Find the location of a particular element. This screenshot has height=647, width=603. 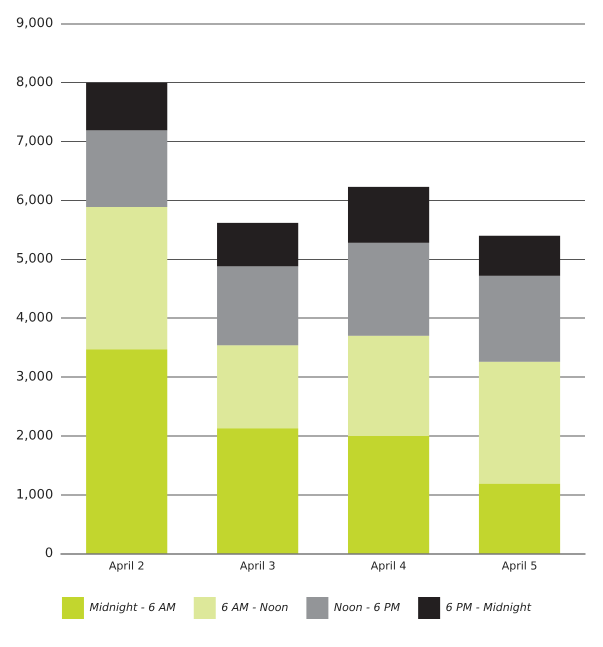

x-tick-label: April 4 is located at coordinates (388, 565).